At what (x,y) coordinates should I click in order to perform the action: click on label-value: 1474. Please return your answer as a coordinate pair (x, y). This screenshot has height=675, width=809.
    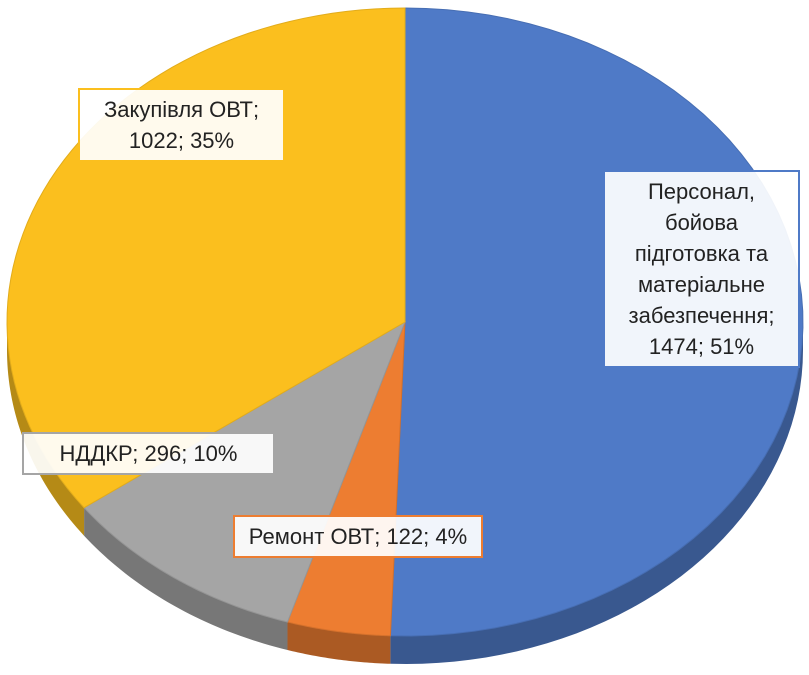
    Looking at the image, I should click on (673, 346).